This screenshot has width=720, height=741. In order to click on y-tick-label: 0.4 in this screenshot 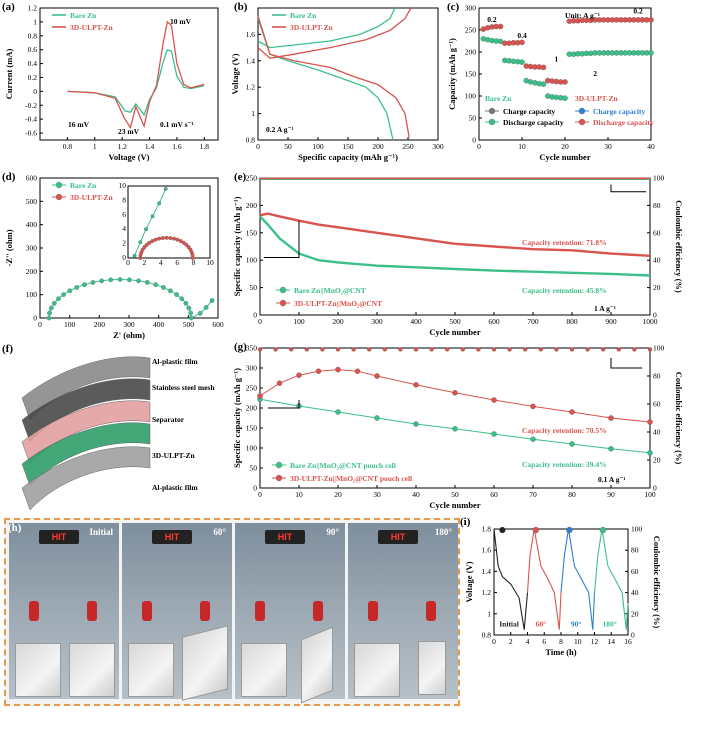, I will do `click(33, 63)`.